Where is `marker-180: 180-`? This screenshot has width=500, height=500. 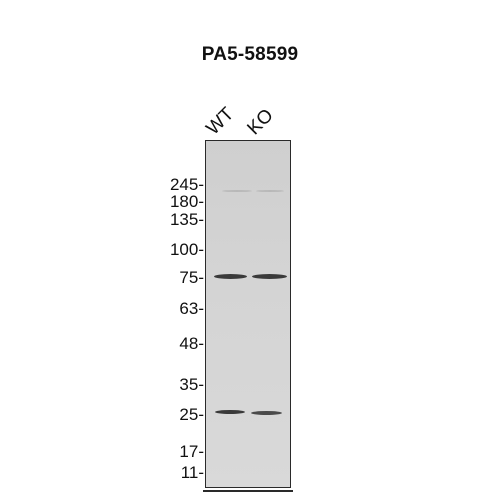
marker-180: 180- is located at coordinates (186, 201).